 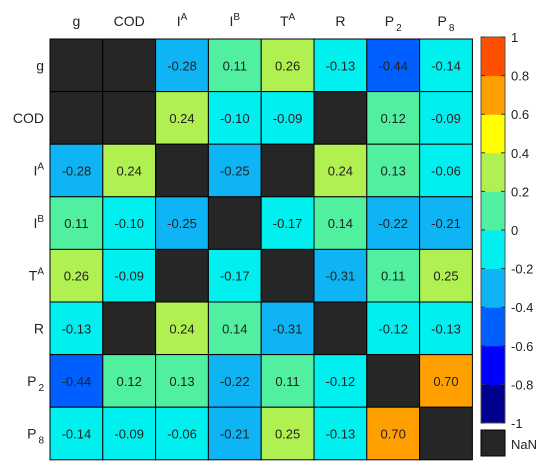 What do you see at coordinates (39, 328) in the screenshot?
I see `row-label: R` at bounding box center [39, 328].